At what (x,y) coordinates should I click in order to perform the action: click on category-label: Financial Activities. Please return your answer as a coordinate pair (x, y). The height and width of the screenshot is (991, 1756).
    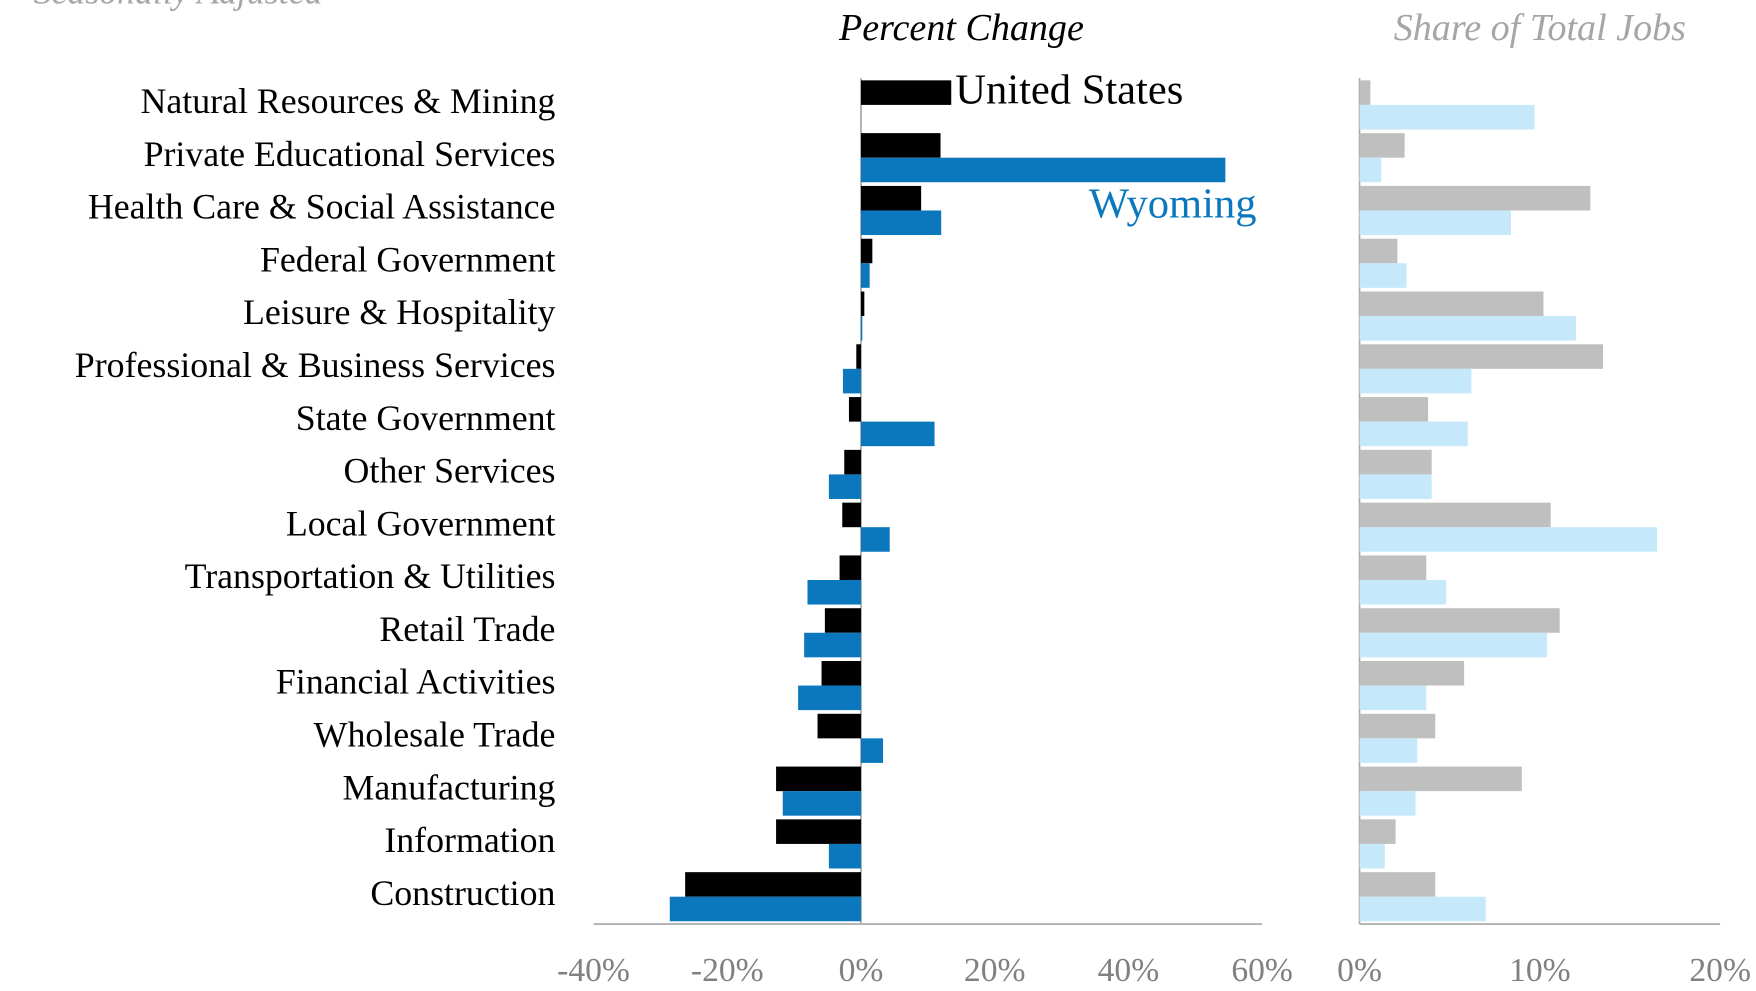
    Looking at the image, I should click on (416, 682).